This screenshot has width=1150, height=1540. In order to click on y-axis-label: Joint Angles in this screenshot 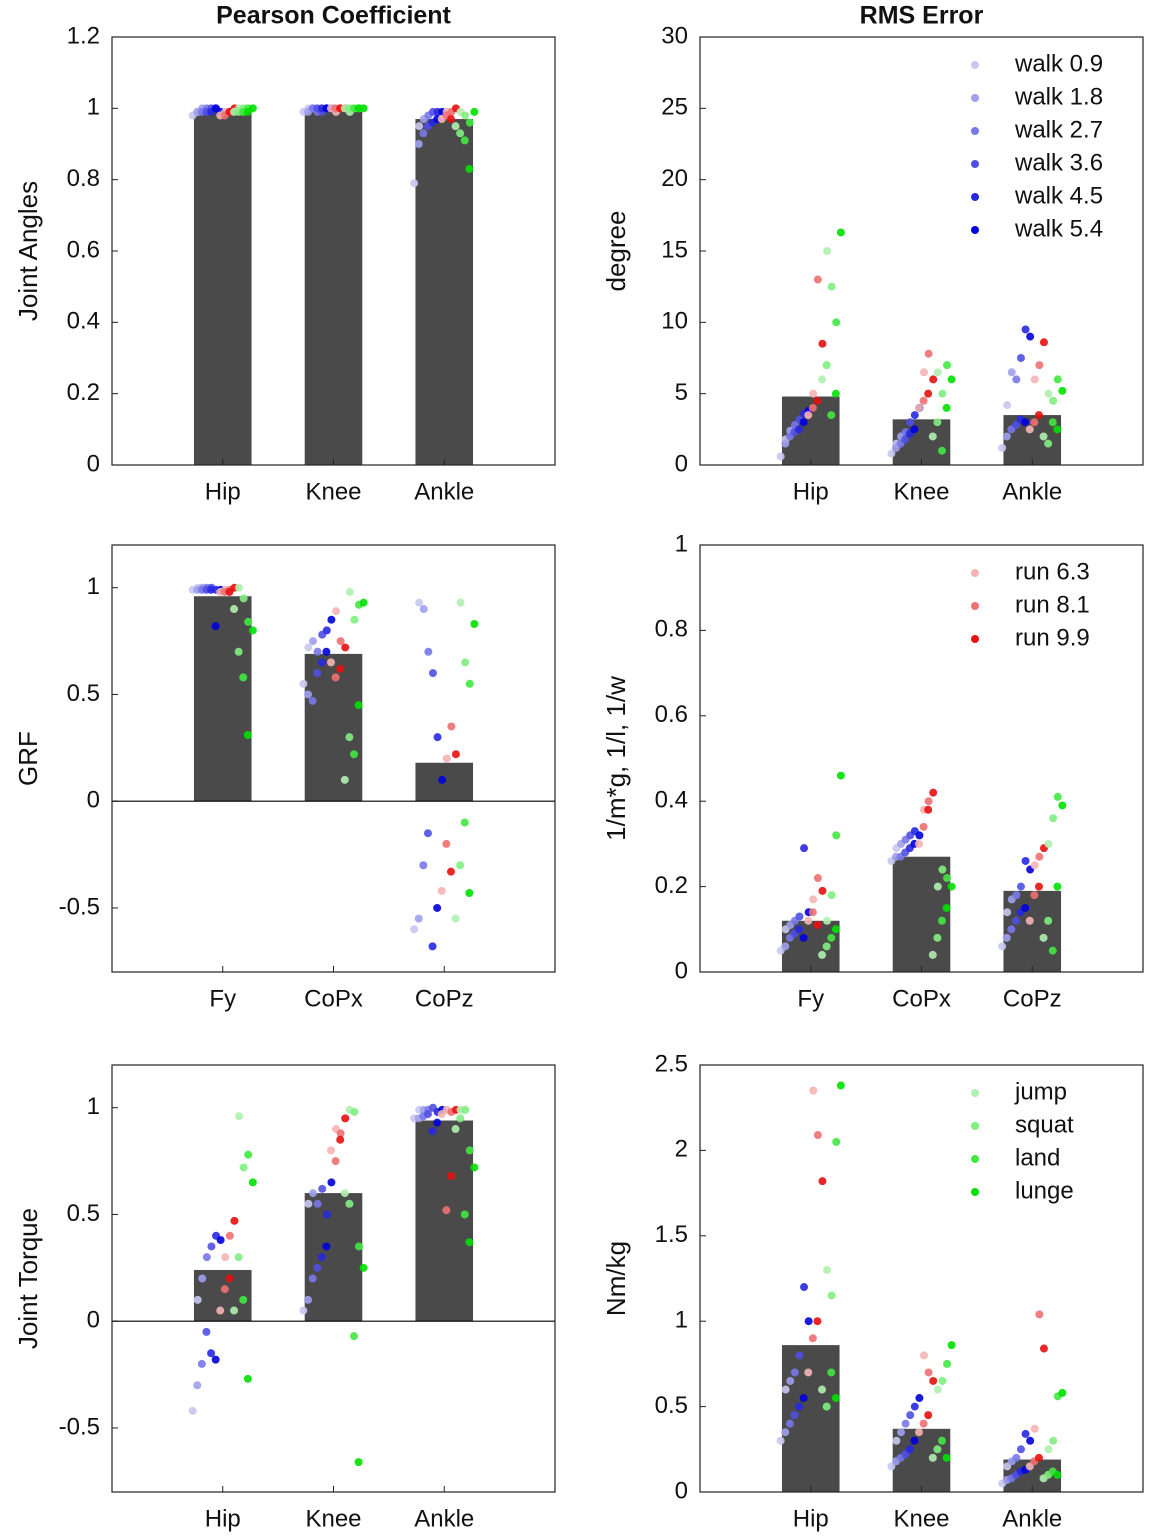, I will do `click(28, 251)`.